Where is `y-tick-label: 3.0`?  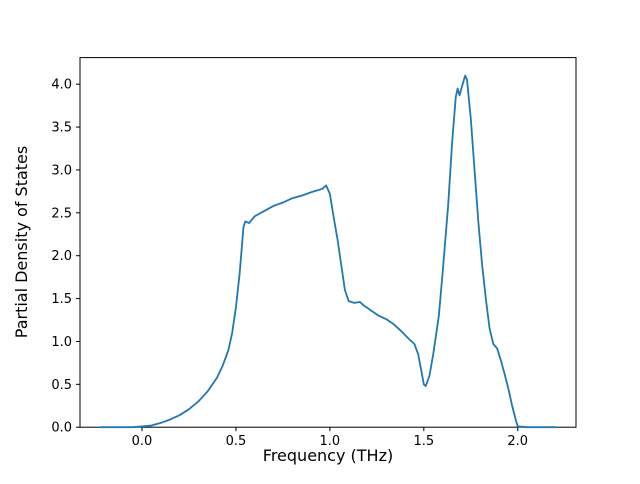 y-tick-label: 3.0 is located at coordinates (61, 170).